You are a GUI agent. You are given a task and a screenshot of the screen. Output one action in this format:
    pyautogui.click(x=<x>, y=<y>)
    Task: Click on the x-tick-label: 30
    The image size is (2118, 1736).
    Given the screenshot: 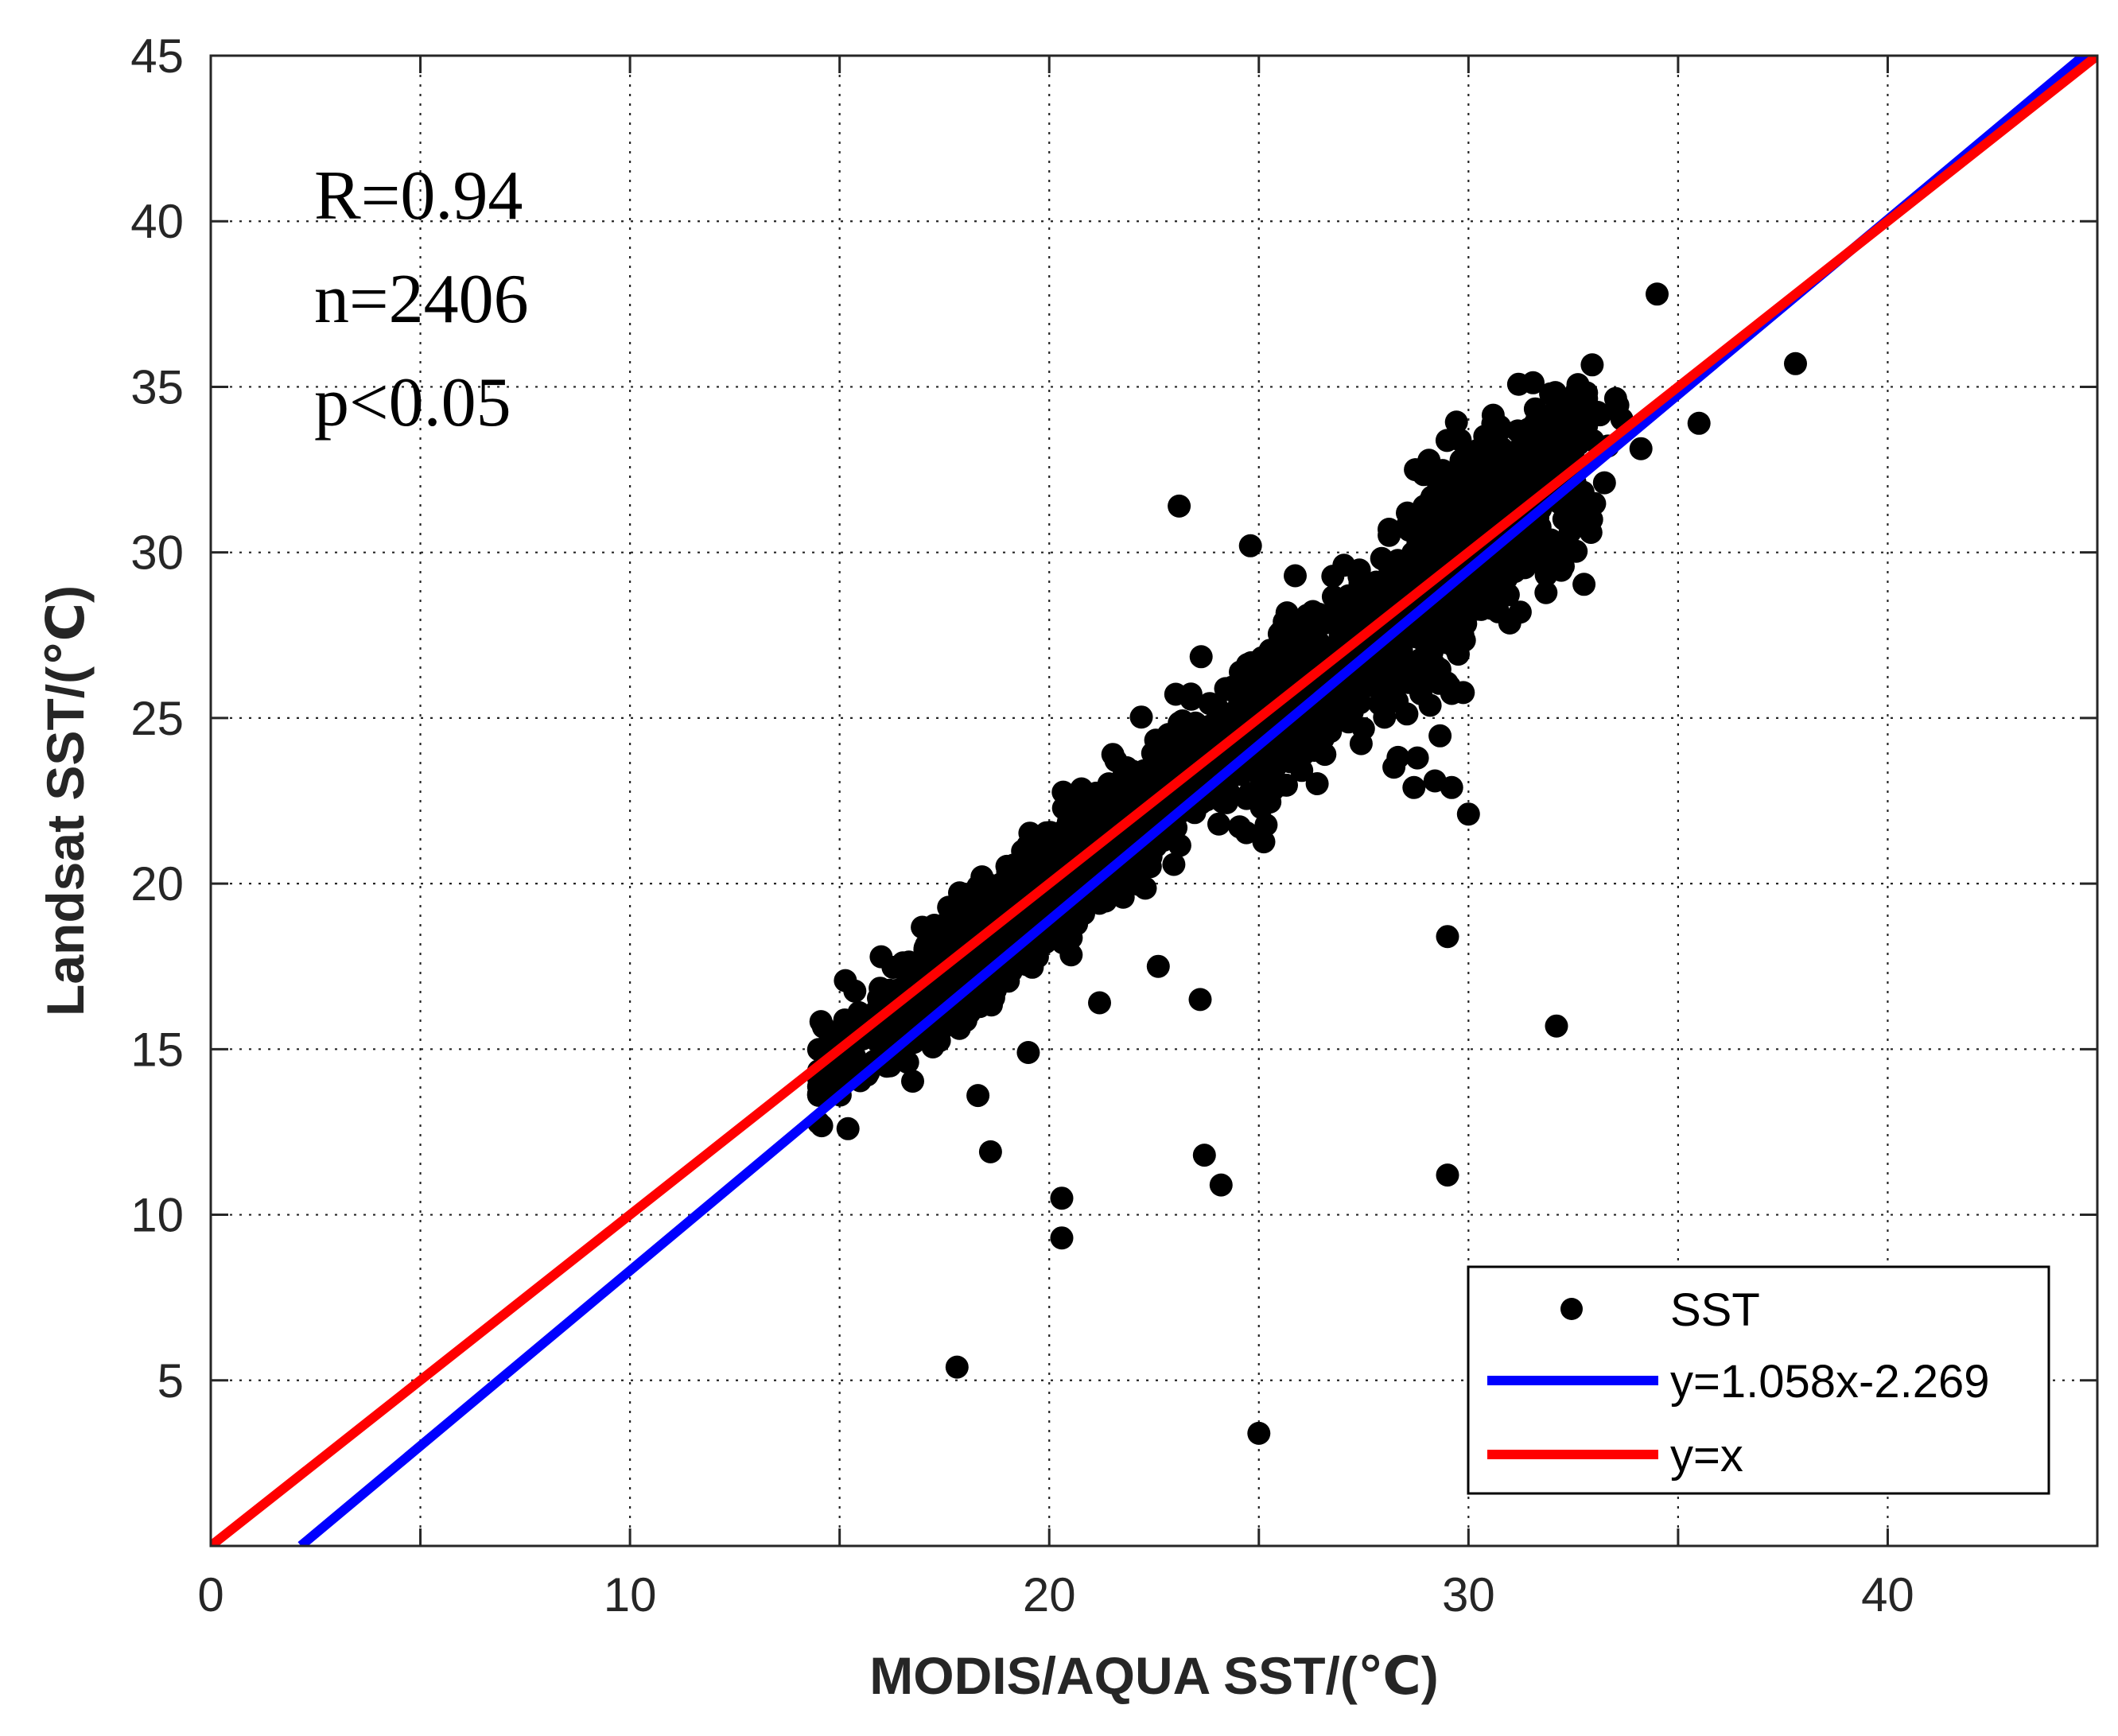 What is the action you would take?
    pyautogui.click(x=1468, y=1595)
    